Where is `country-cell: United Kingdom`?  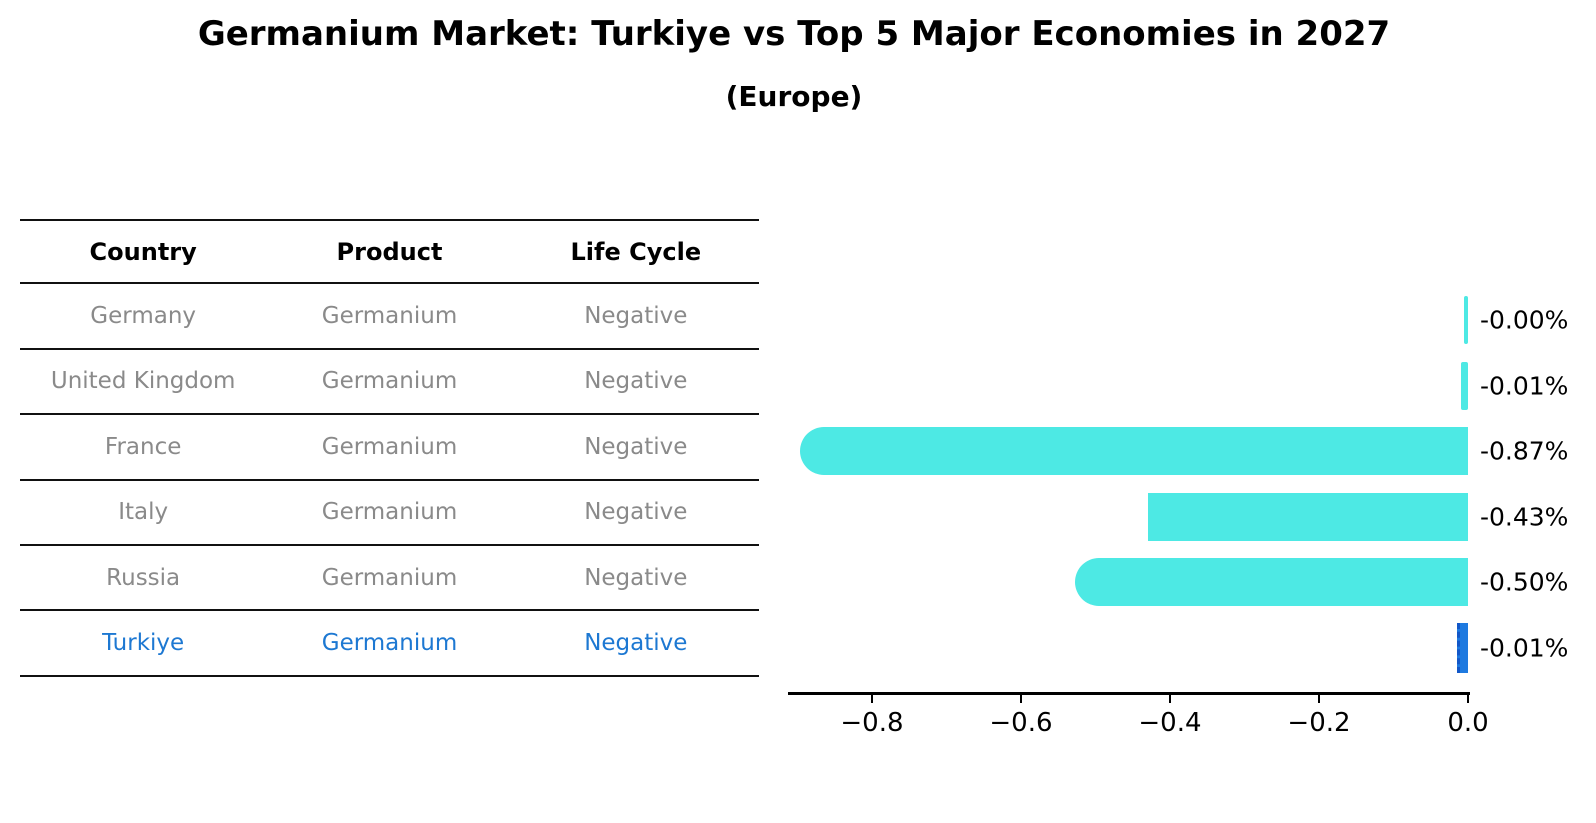 country-cell: United Kingdom is located at coordinates (143, 381).